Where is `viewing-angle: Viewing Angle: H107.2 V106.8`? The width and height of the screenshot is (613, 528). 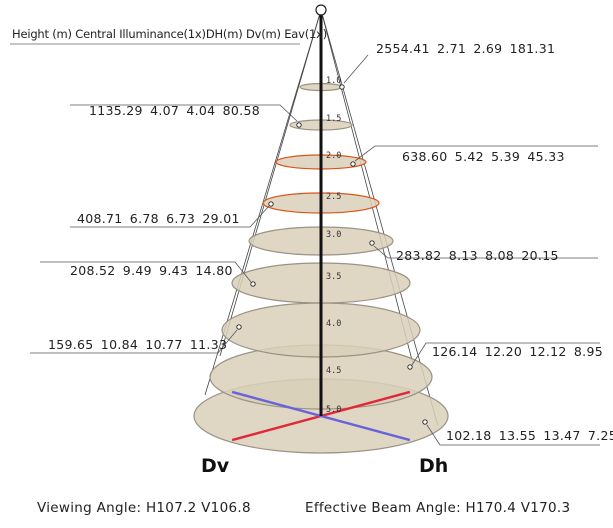
viewing-angle: Viewing Angle: H107.2 V106.8 is located at coordinates (144, 508).